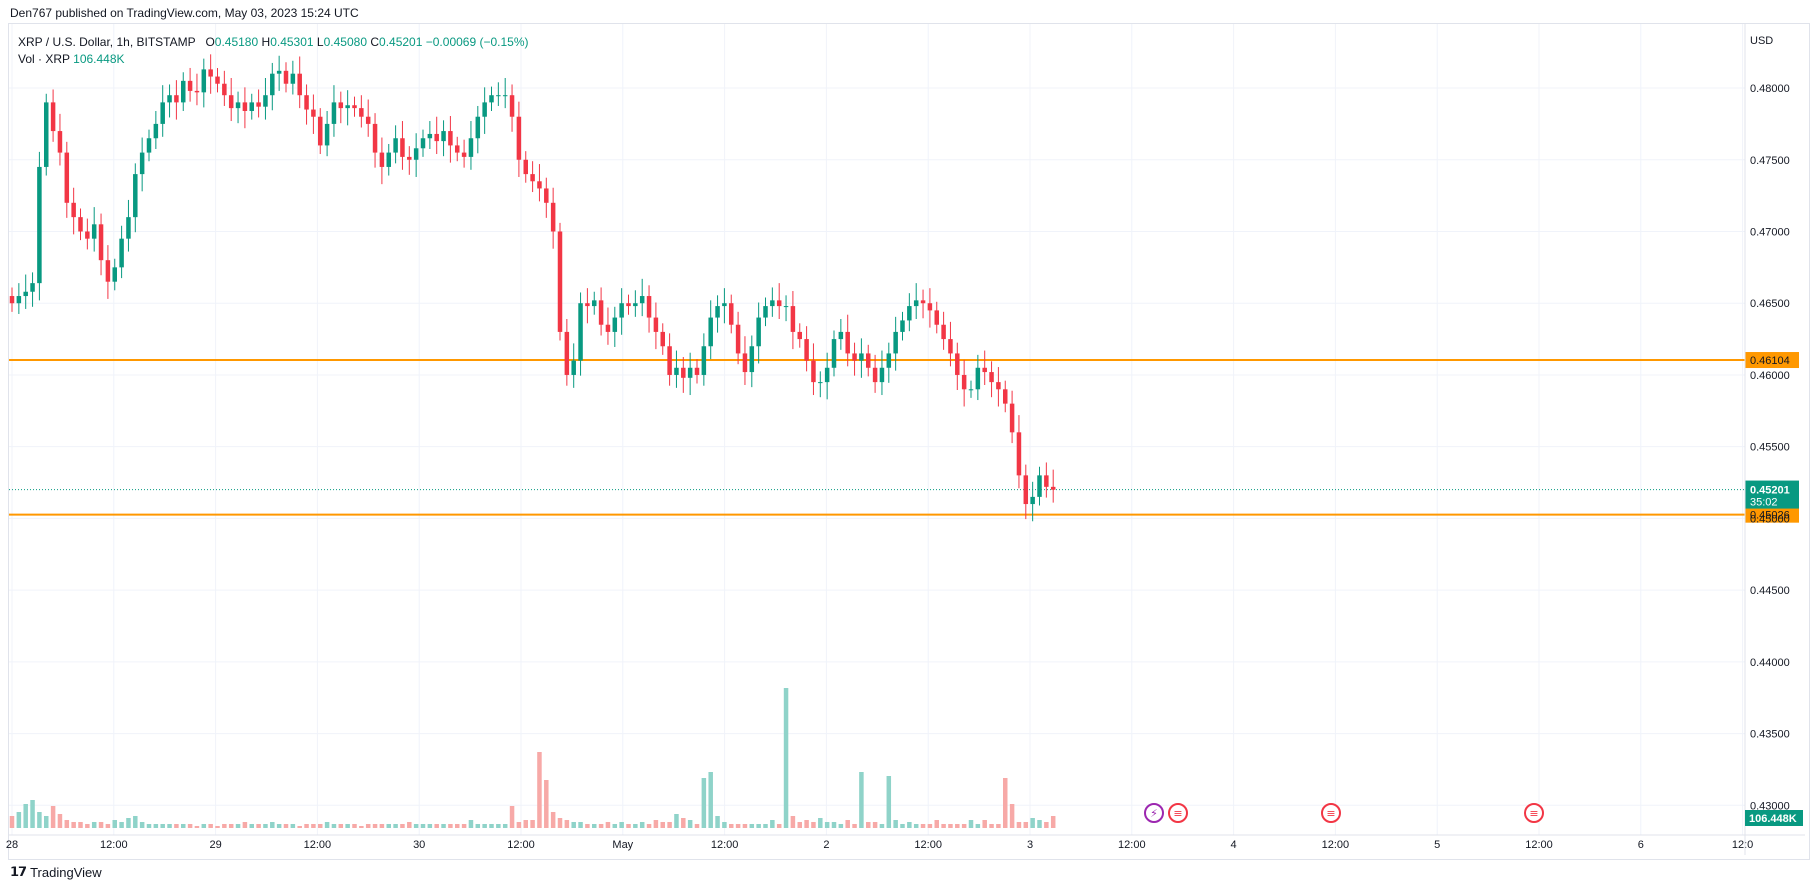 The image size is (1820, 889). Describe the element at coordinates (1534, 813) in the screenshot. I see `us-flag-event-icon: ≡` at that location.